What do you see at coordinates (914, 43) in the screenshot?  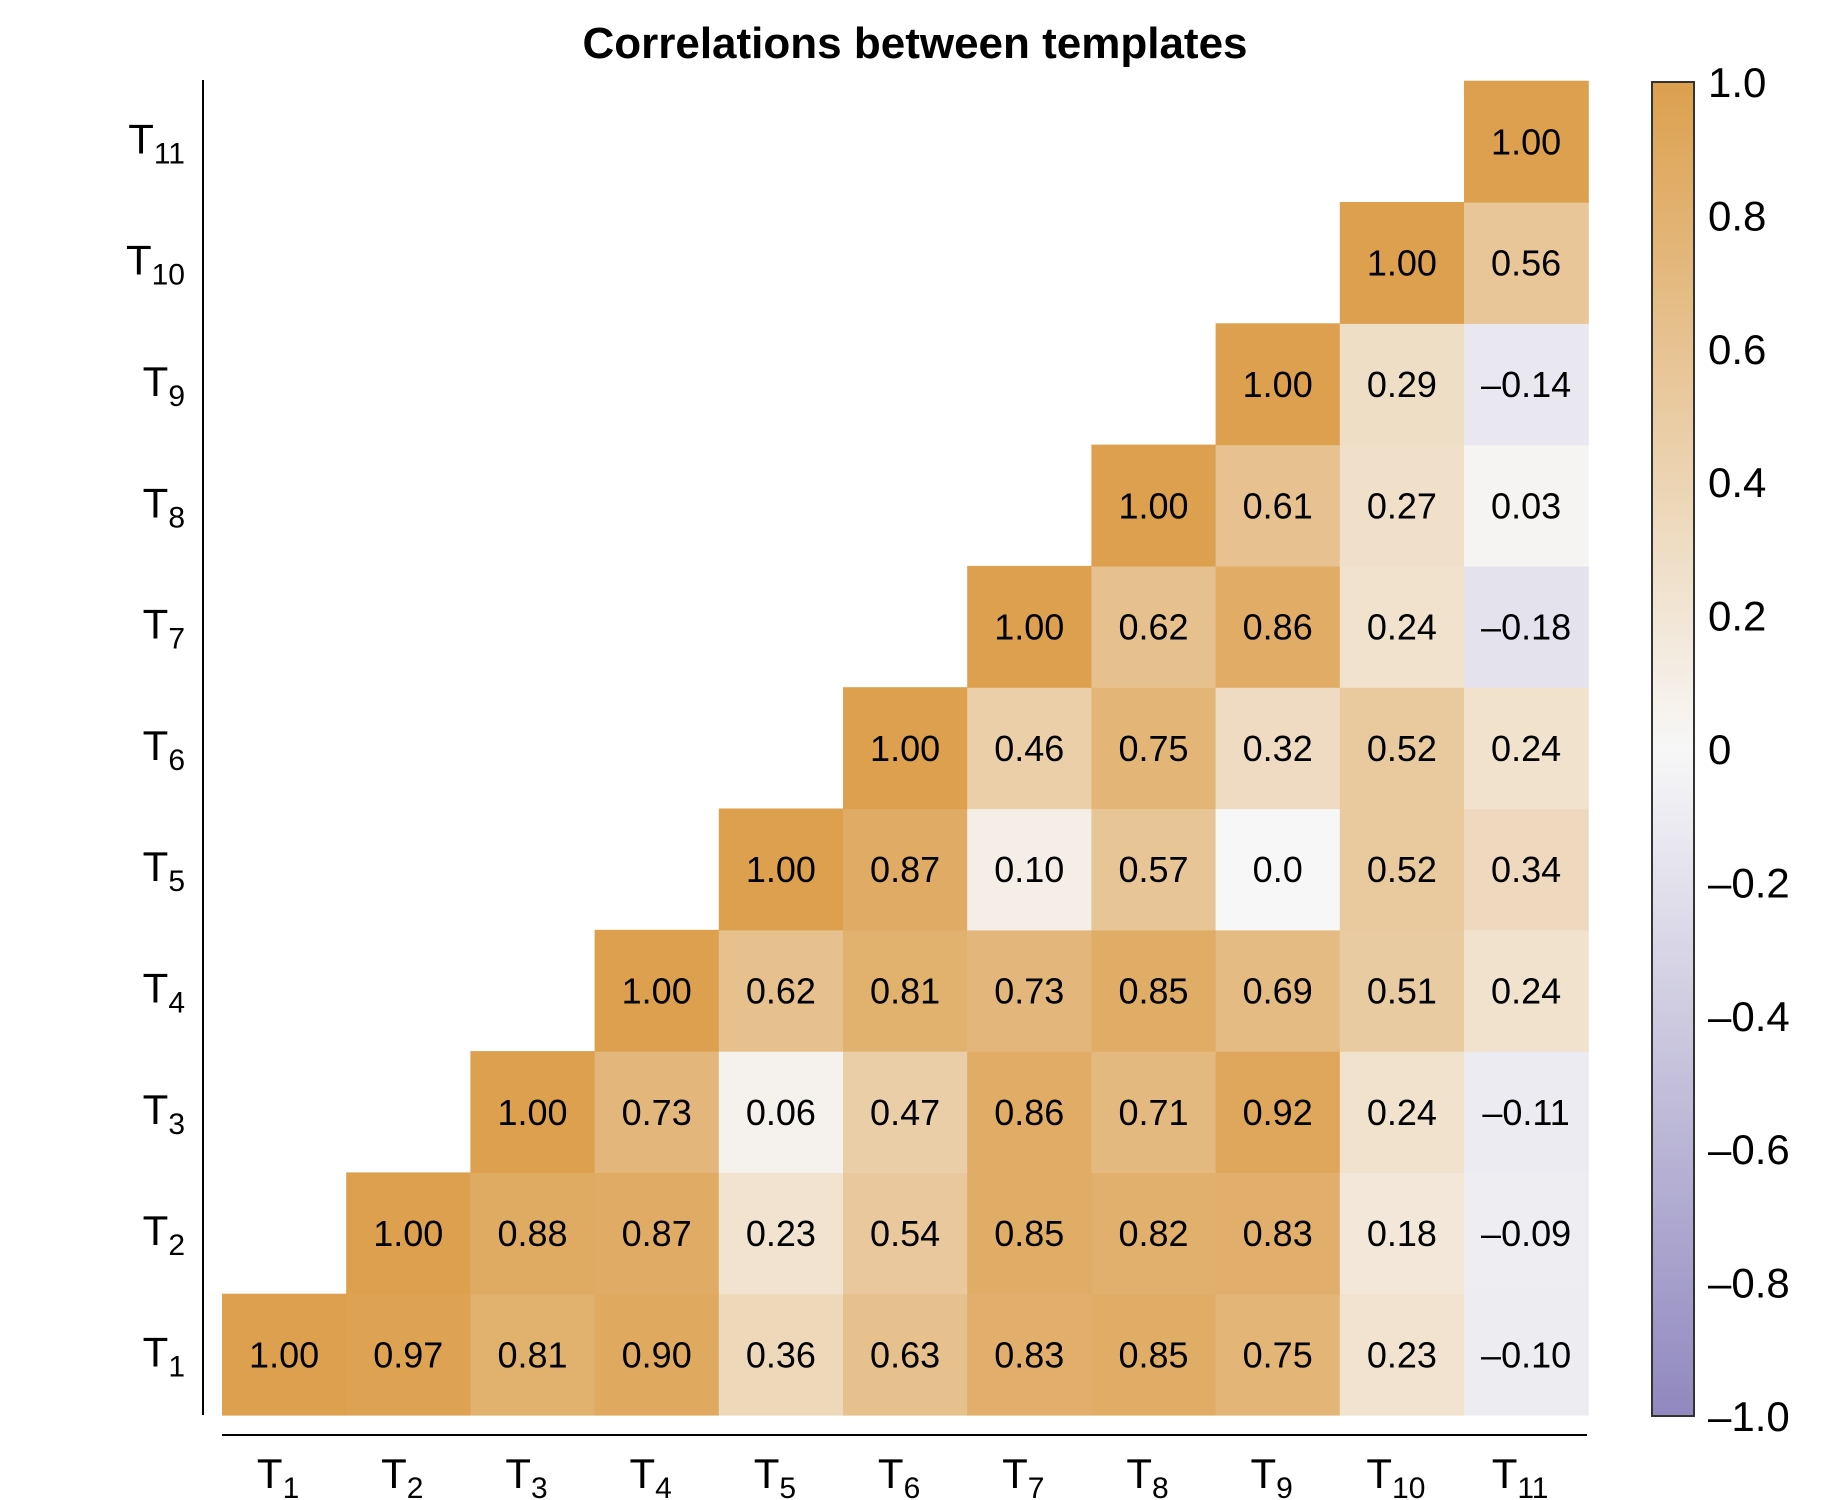 I see `chart-title: Correlations between templates` at bounding box center [914, 43].